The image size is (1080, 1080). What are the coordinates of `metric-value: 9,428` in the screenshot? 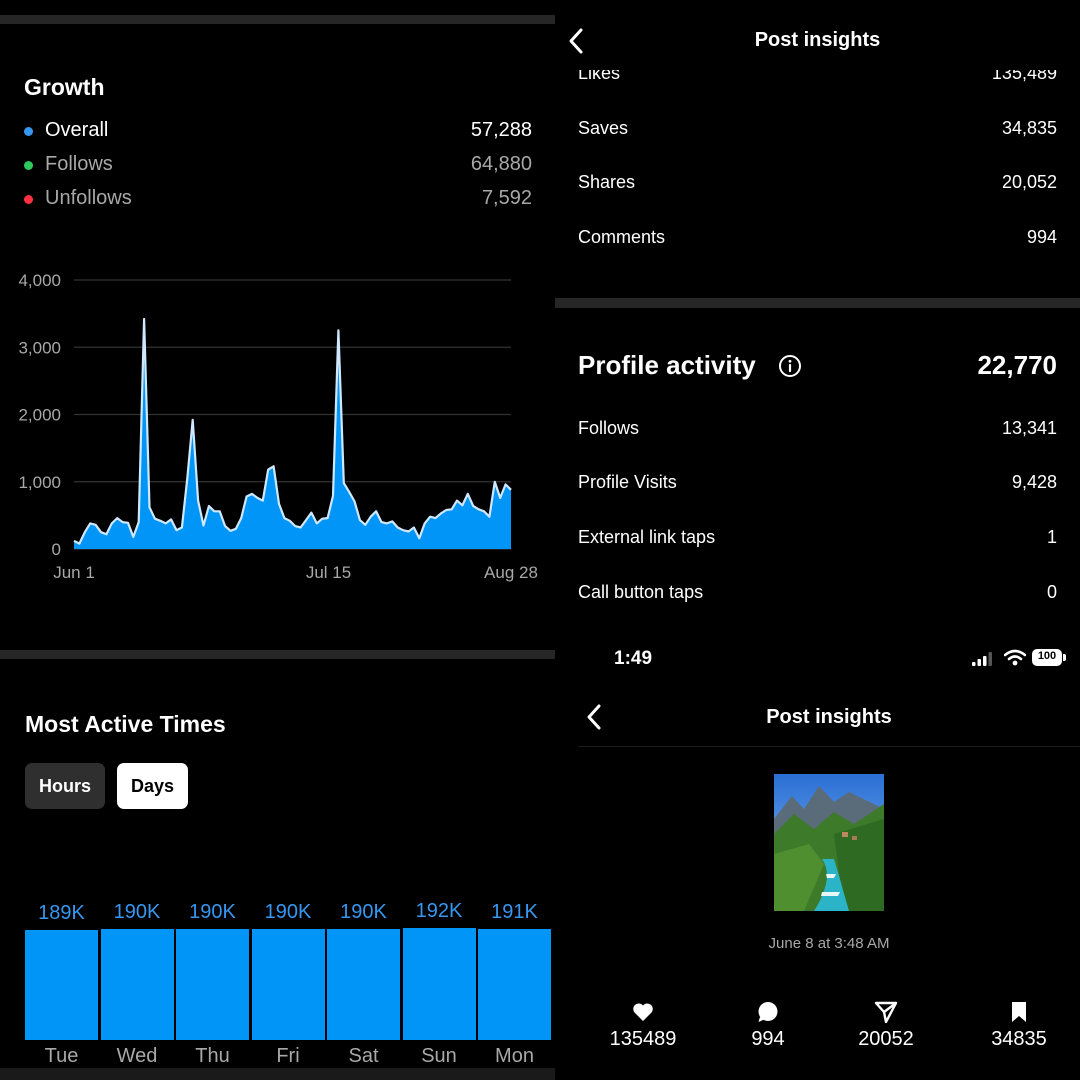 It's located at (1034, 482).